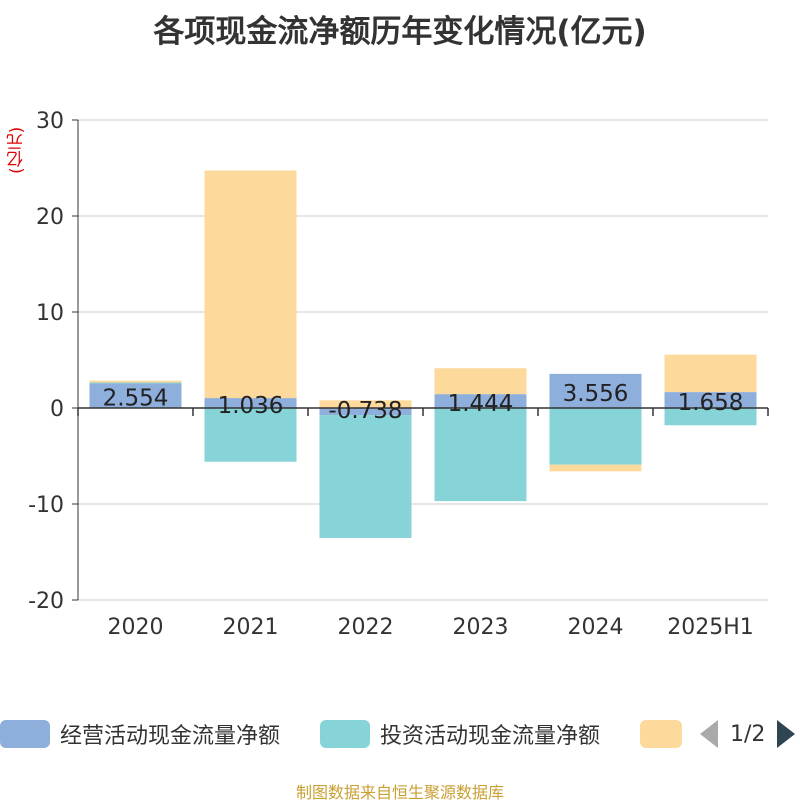 This screenshot has height=803, width=800. What do you see at coordinates (366, 627) in the screenshot?
I see `x-tick-label: 2022` at bounding box center [366, 627].